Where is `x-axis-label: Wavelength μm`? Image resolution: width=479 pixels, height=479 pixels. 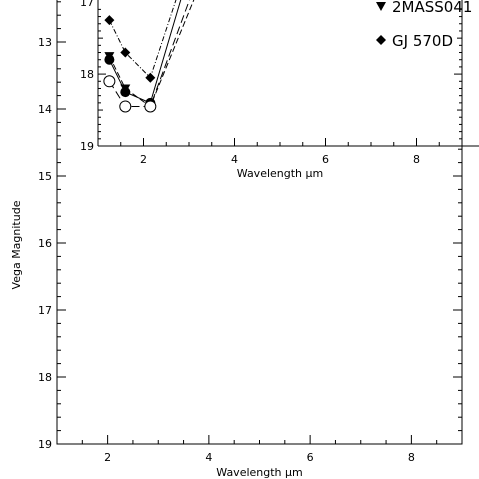 x-axis-label: Wavelength μm is located at coordinates (259, 472).